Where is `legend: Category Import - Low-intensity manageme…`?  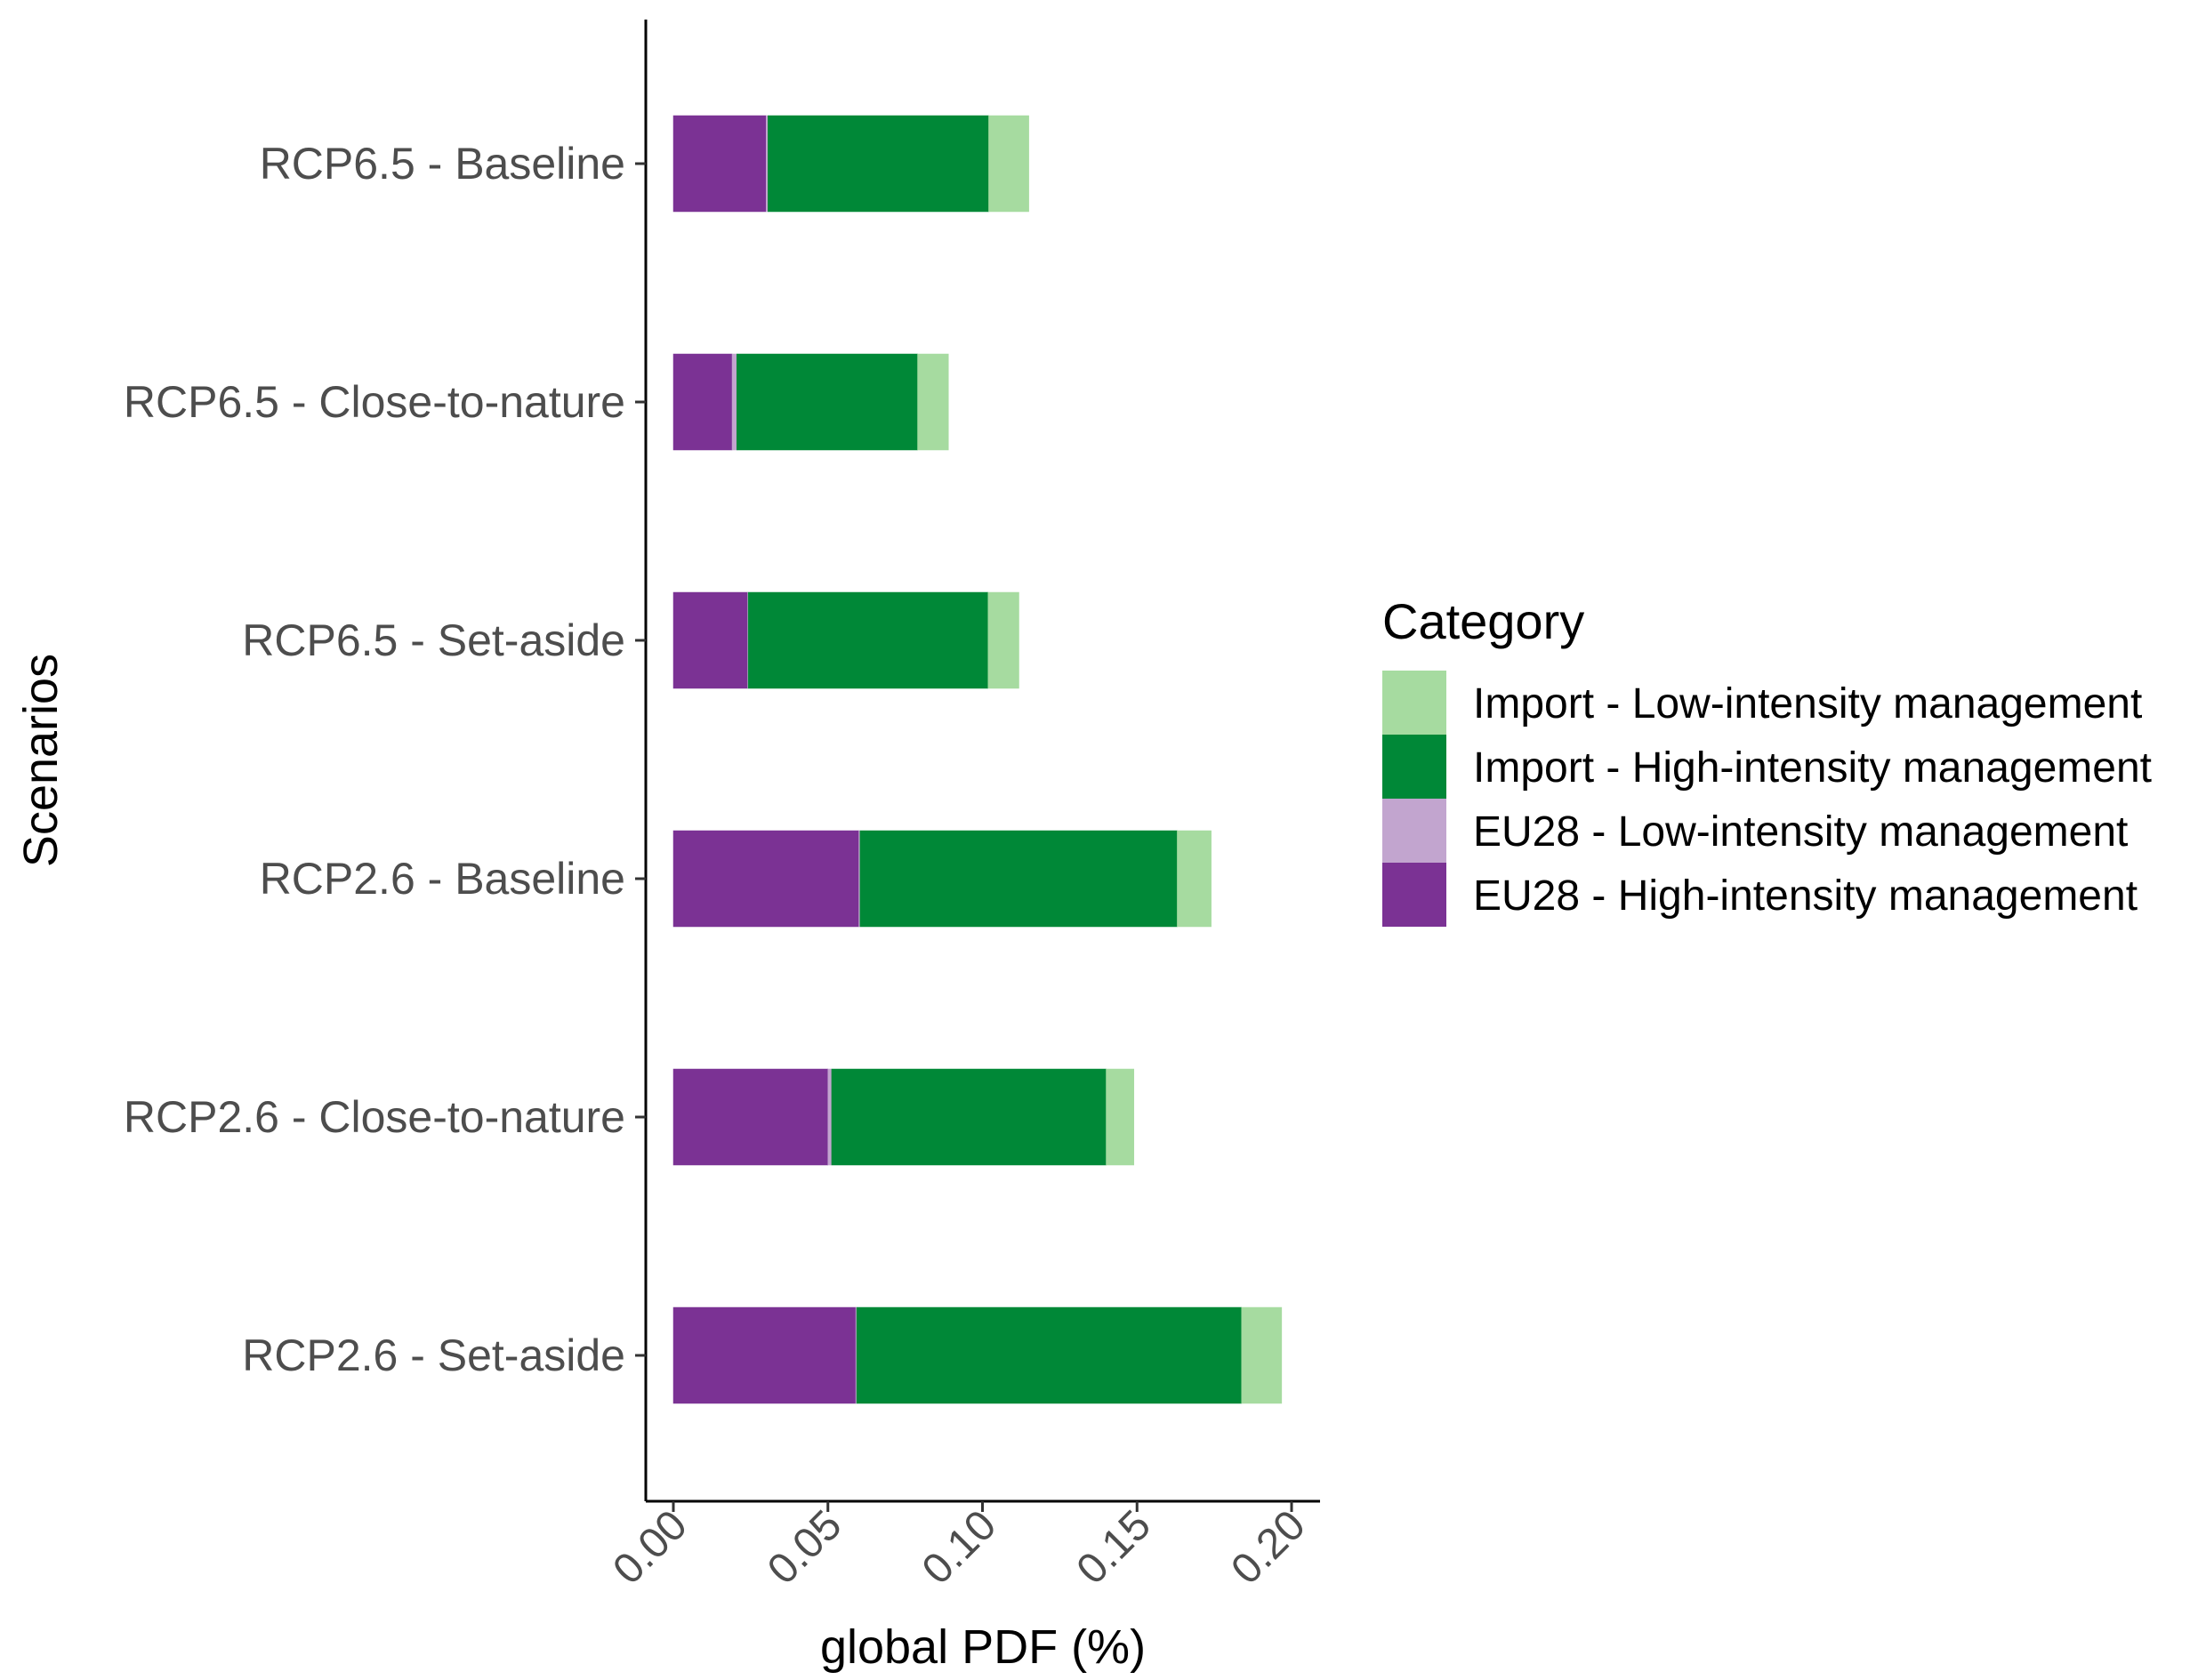
legend: Category Import - Low-intensity manageme… is located at coordinates (1767, 760).